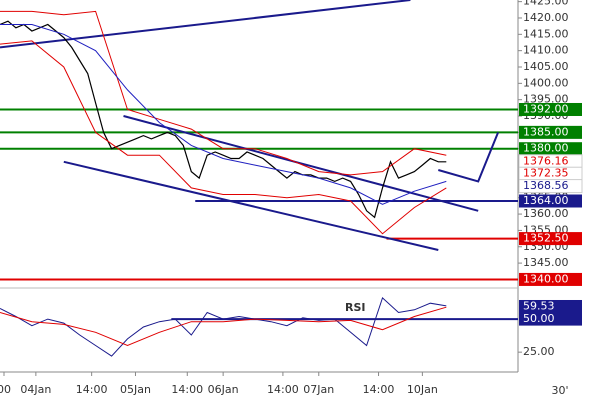  What do you see at coordinates (35, 389) in the screenshot?
I see `x-tick-label: 04Jan` at bounding box center [35, 389].